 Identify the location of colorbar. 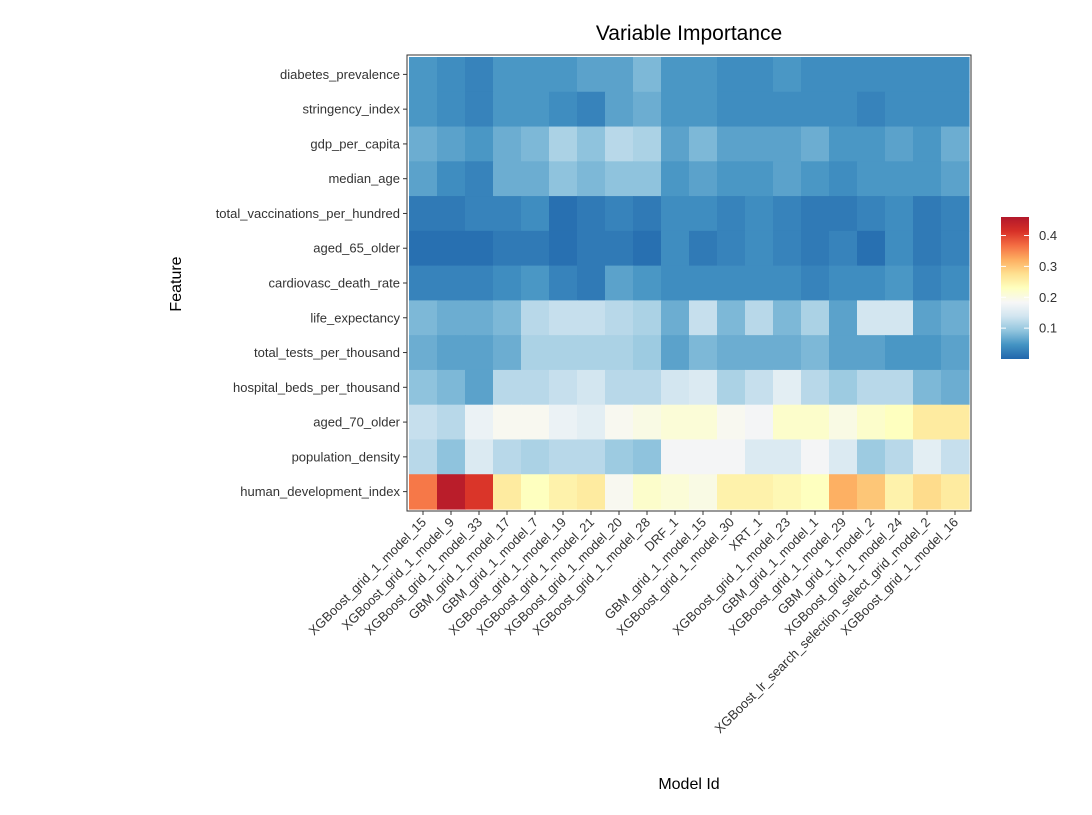
(1015, 288).